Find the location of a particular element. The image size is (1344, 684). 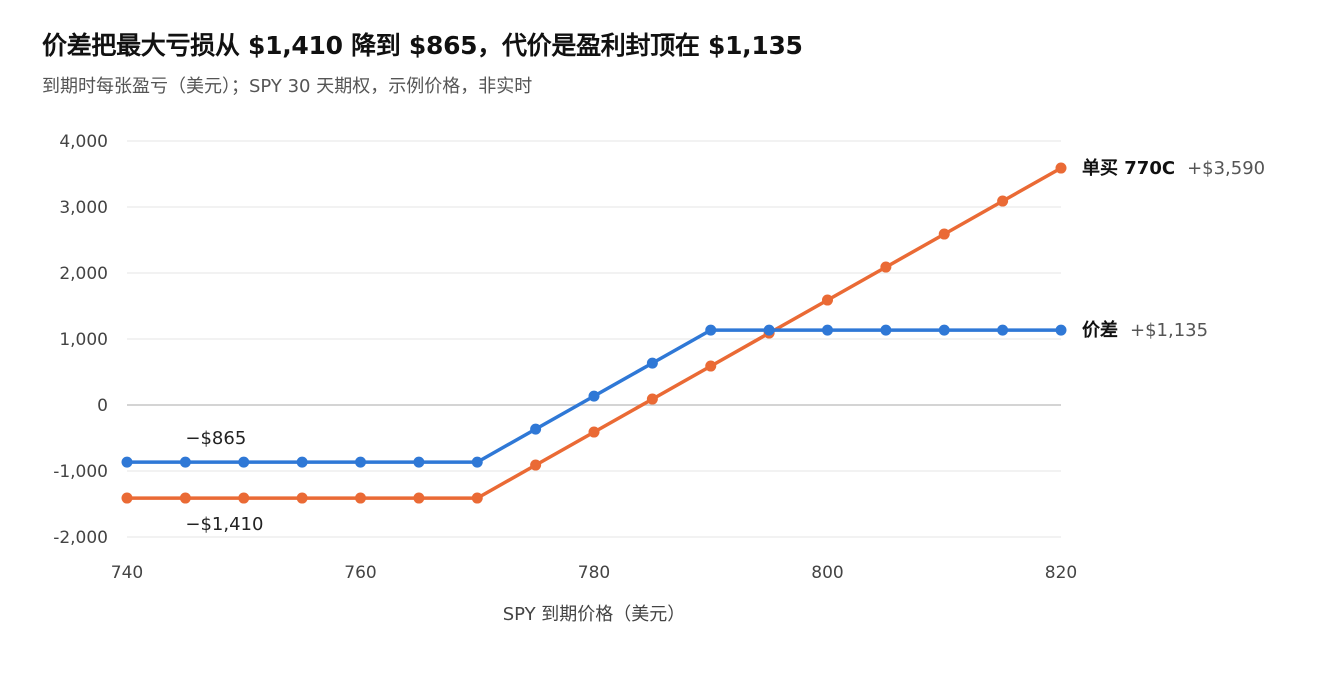

y-tick-label: -2,000 is located at coordinates (80, 538).